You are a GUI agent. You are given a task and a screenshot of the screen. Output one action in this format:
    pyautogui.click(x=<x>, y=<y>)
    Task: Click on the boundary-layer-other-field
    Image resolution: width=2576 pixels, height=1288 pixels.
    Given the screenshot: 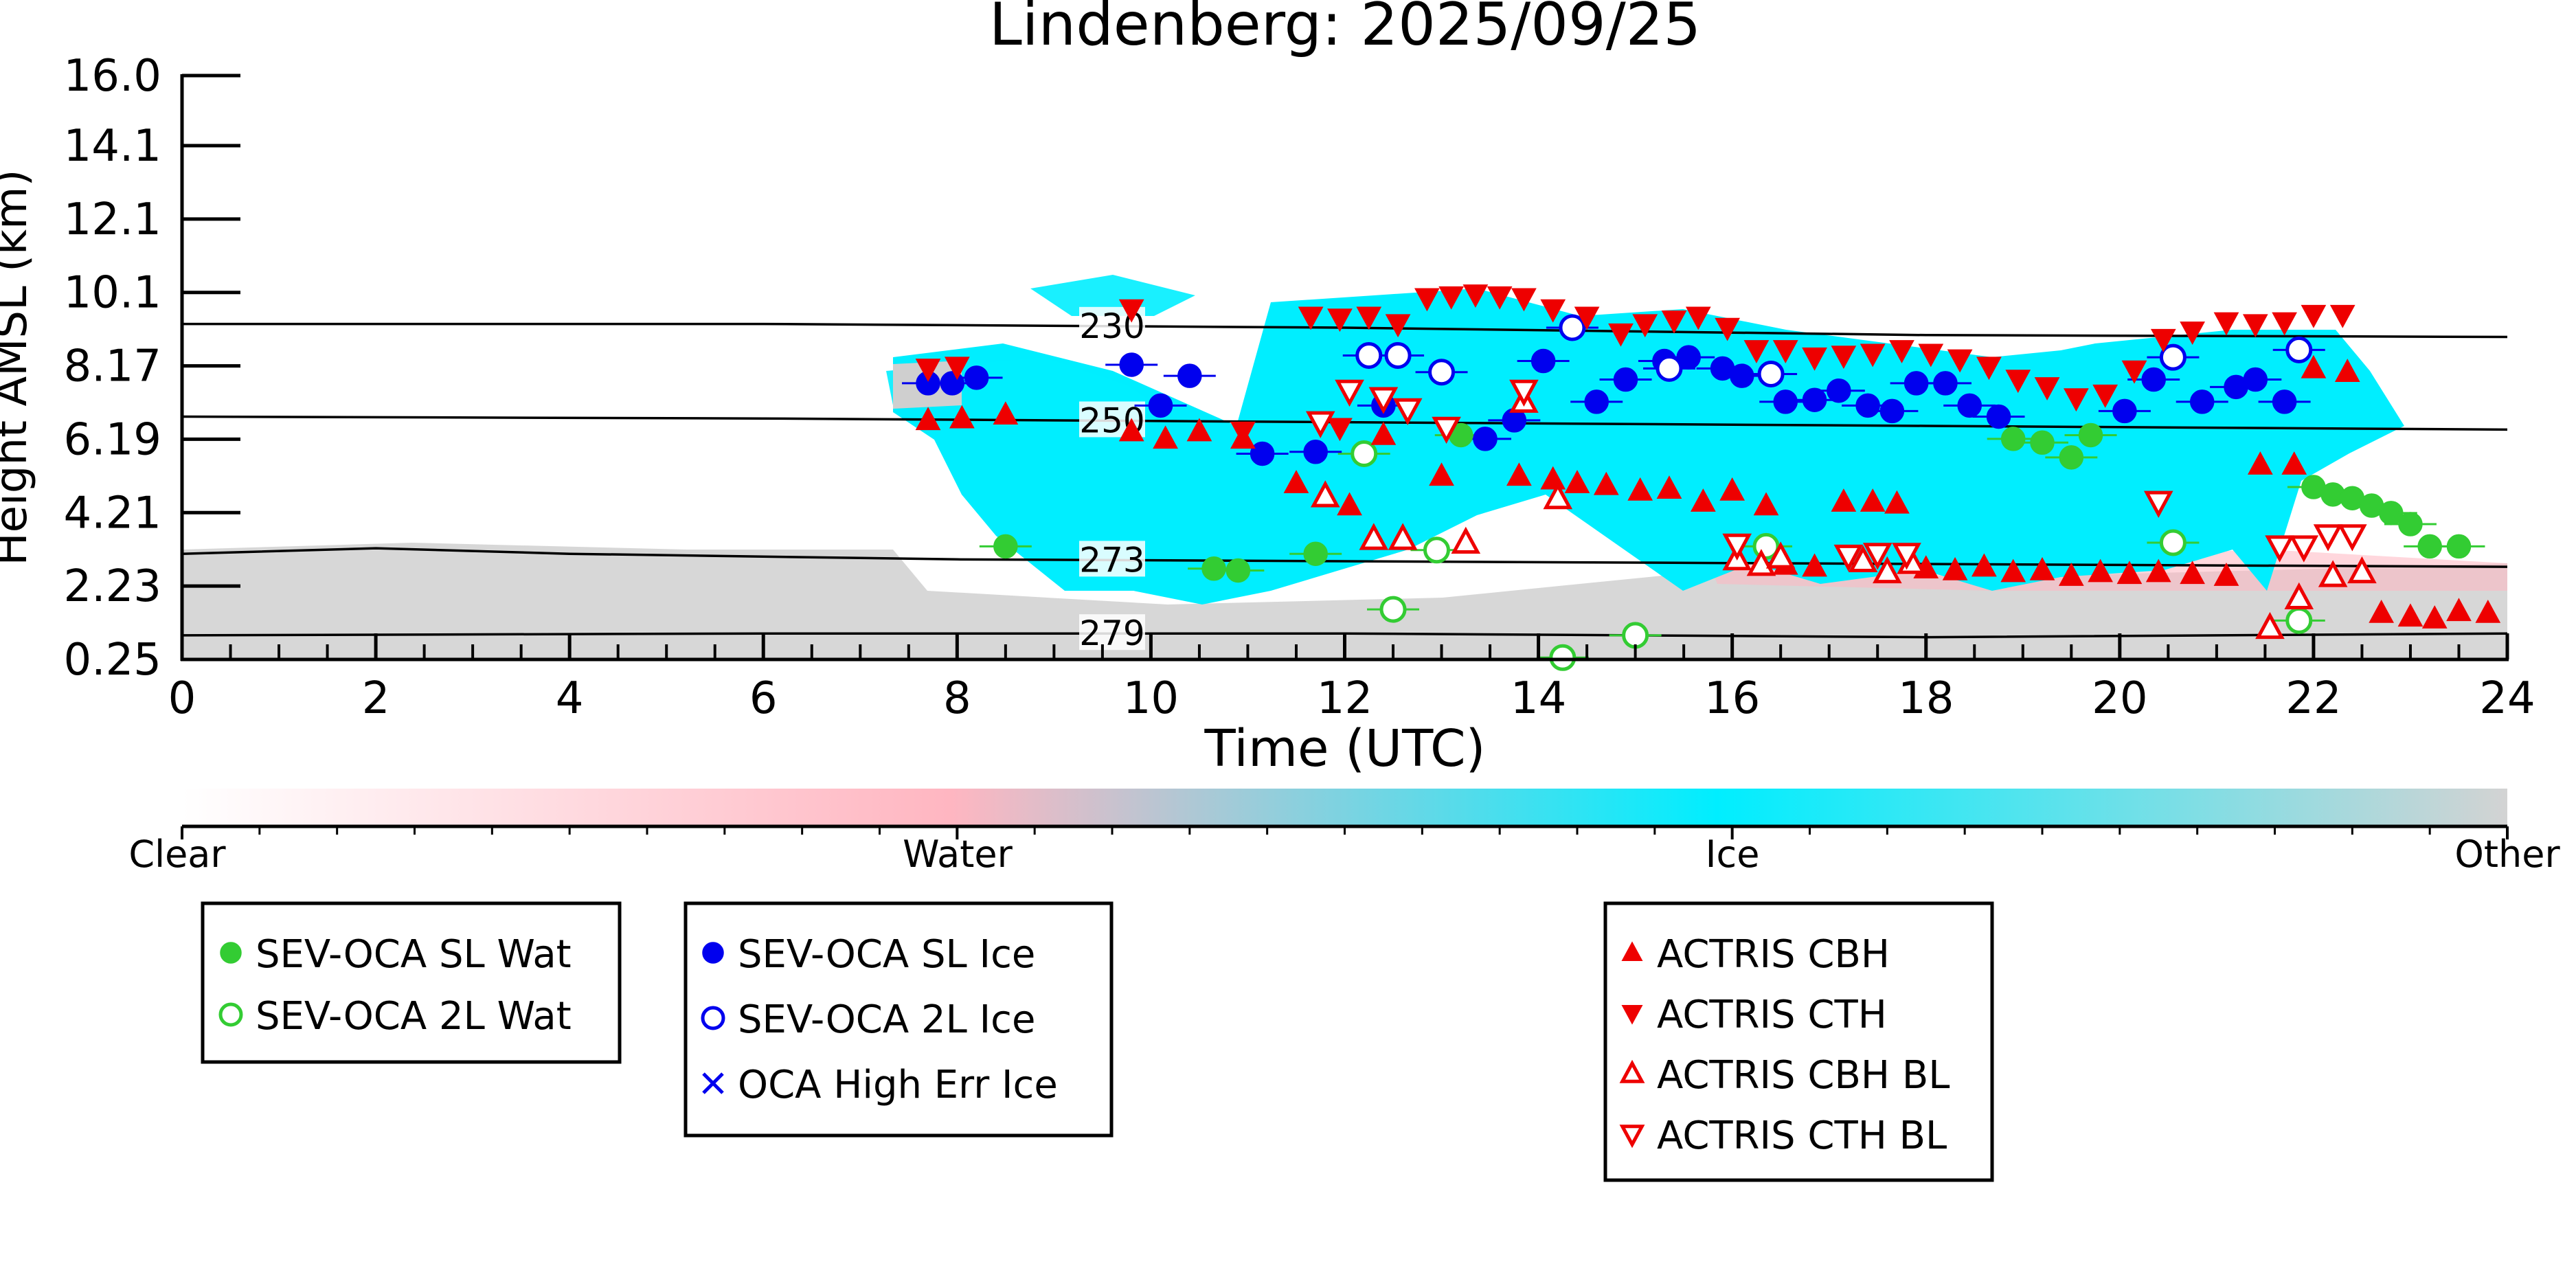 What is the action you would take?
    pyautogui.click(x=1344, y=601)
    